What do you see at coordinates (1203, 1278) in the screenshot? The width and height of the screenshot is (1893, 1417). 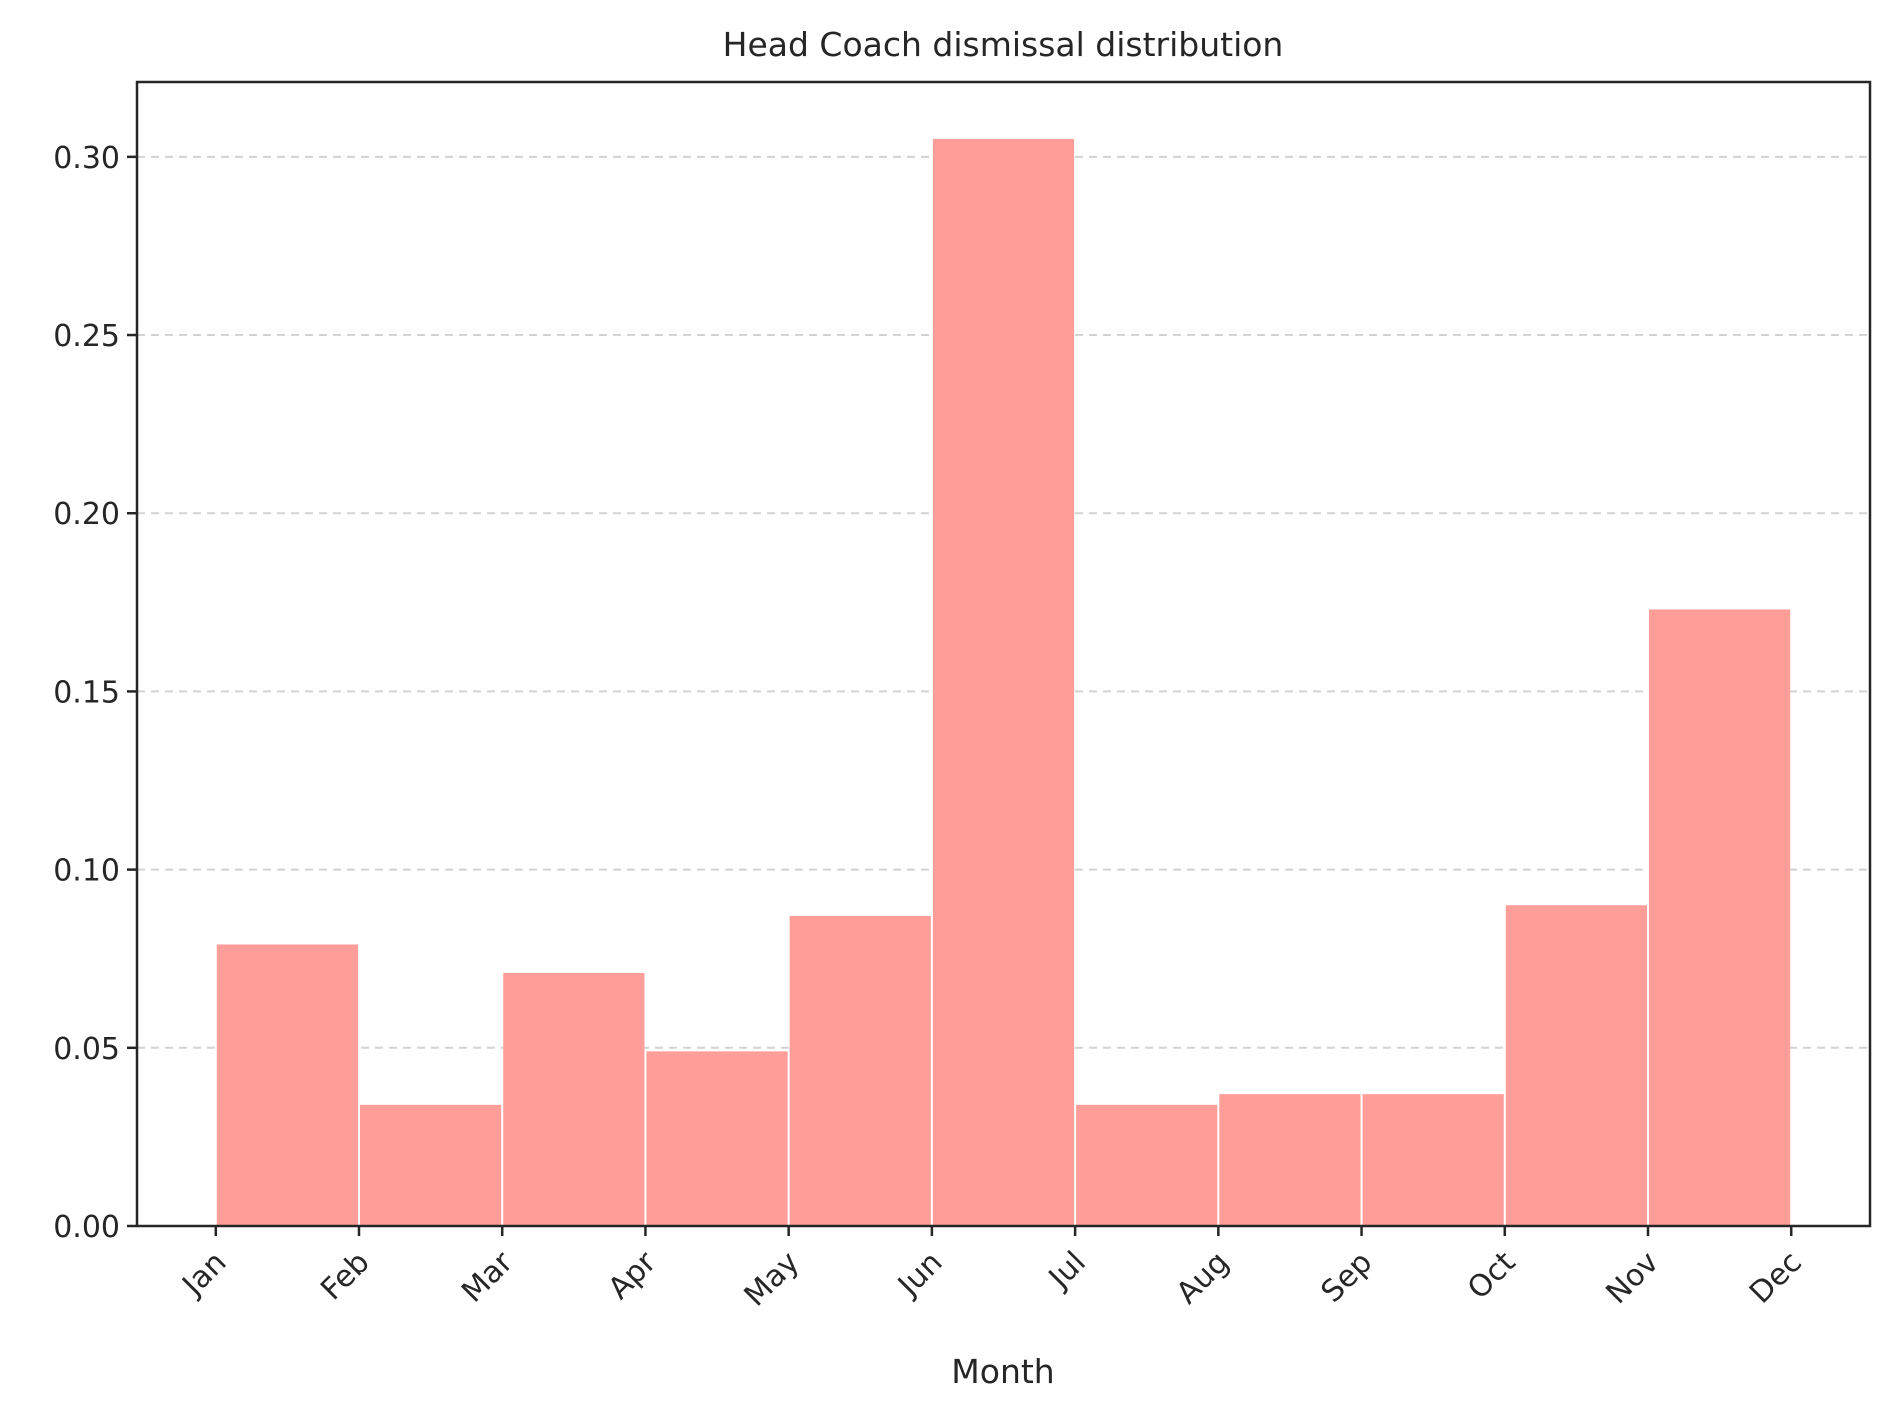 I see `x-tick-label: Aug` at bounding box center [1203, 1278].